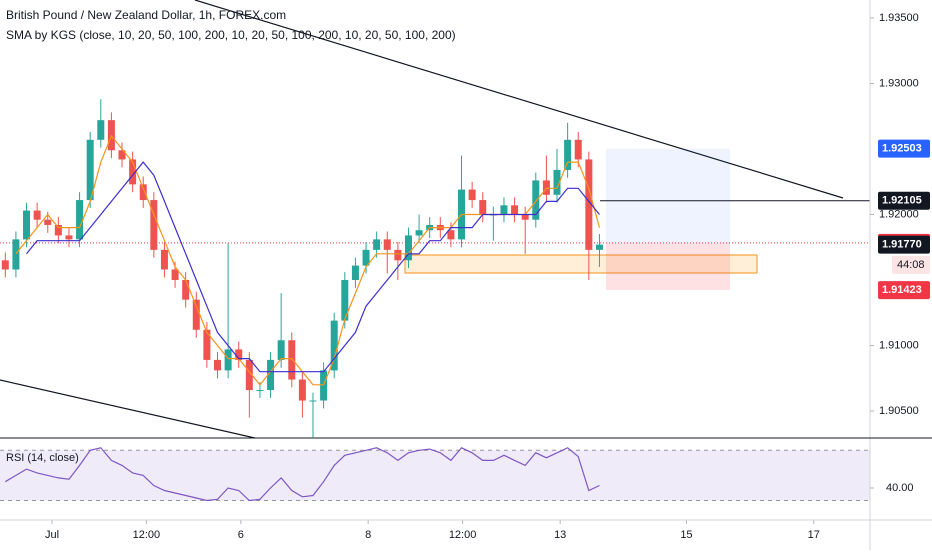 Image resolution: width=932 pixels, height=555 pixels. I want to click on x-tick-label: 8, so click(368, 535).